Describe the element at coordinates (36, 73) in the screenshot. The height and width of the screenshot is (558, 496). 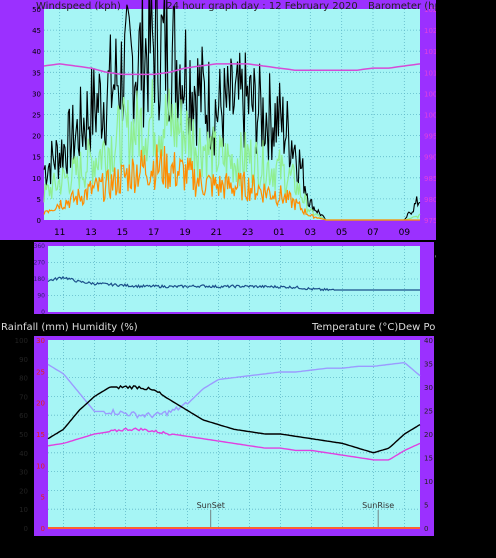
I see `windspeed-tick-label: 35` at that location.